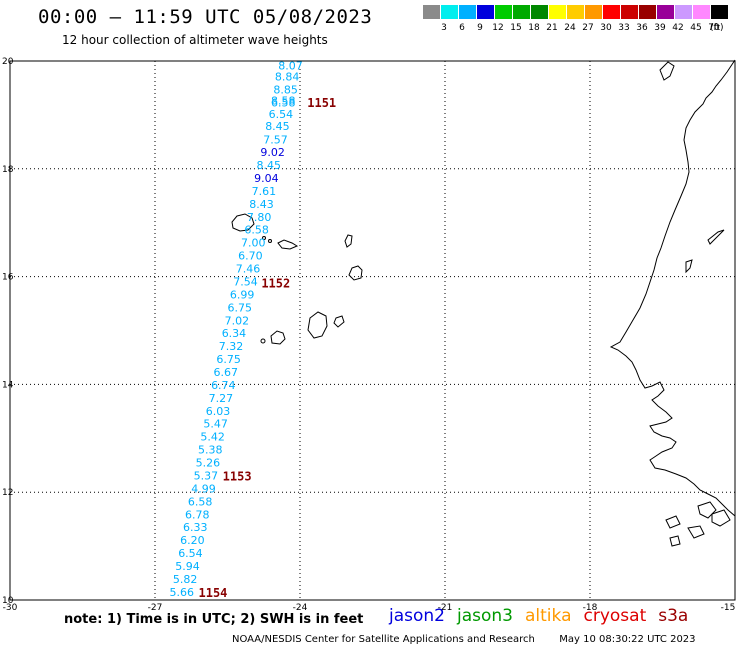 The image size is (740, 650). Describe the element at coordinates (253, 243) in the screenshot. I see `wave-height-value: 7.00` at that location.